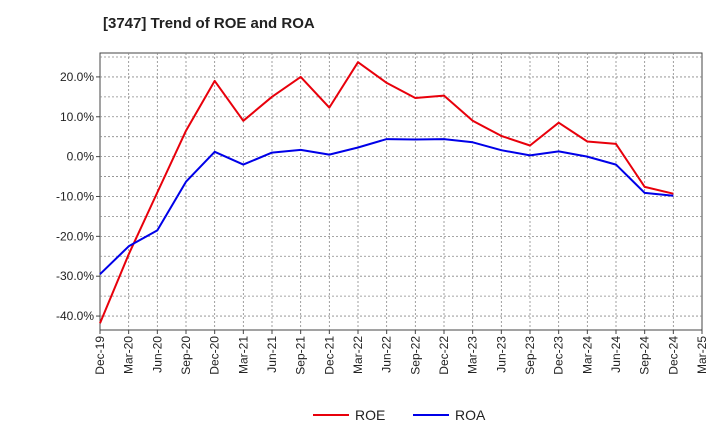  What do you see at coordinates (77, 117) in the screenshot?
I see `y-tick-label: 10.0%` at bounding box center [77, 117].